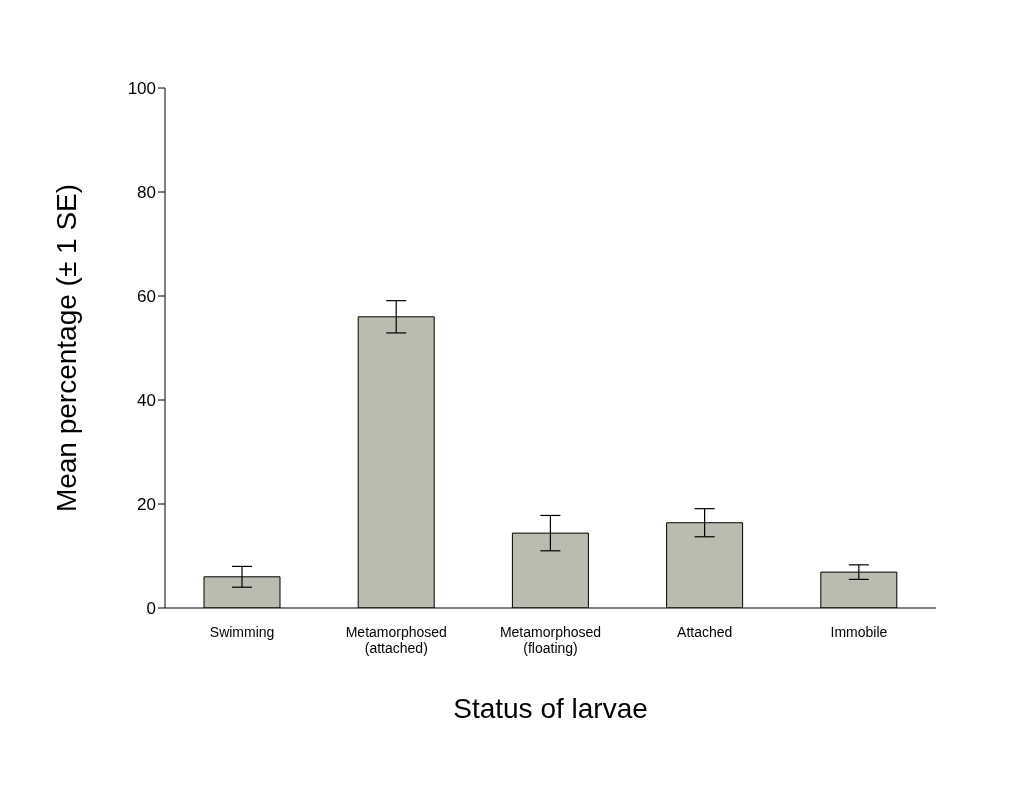 The height and width of the screenshot is (796, 1030). I want to click on x-tick-label: Immobile, so click(859, 631).